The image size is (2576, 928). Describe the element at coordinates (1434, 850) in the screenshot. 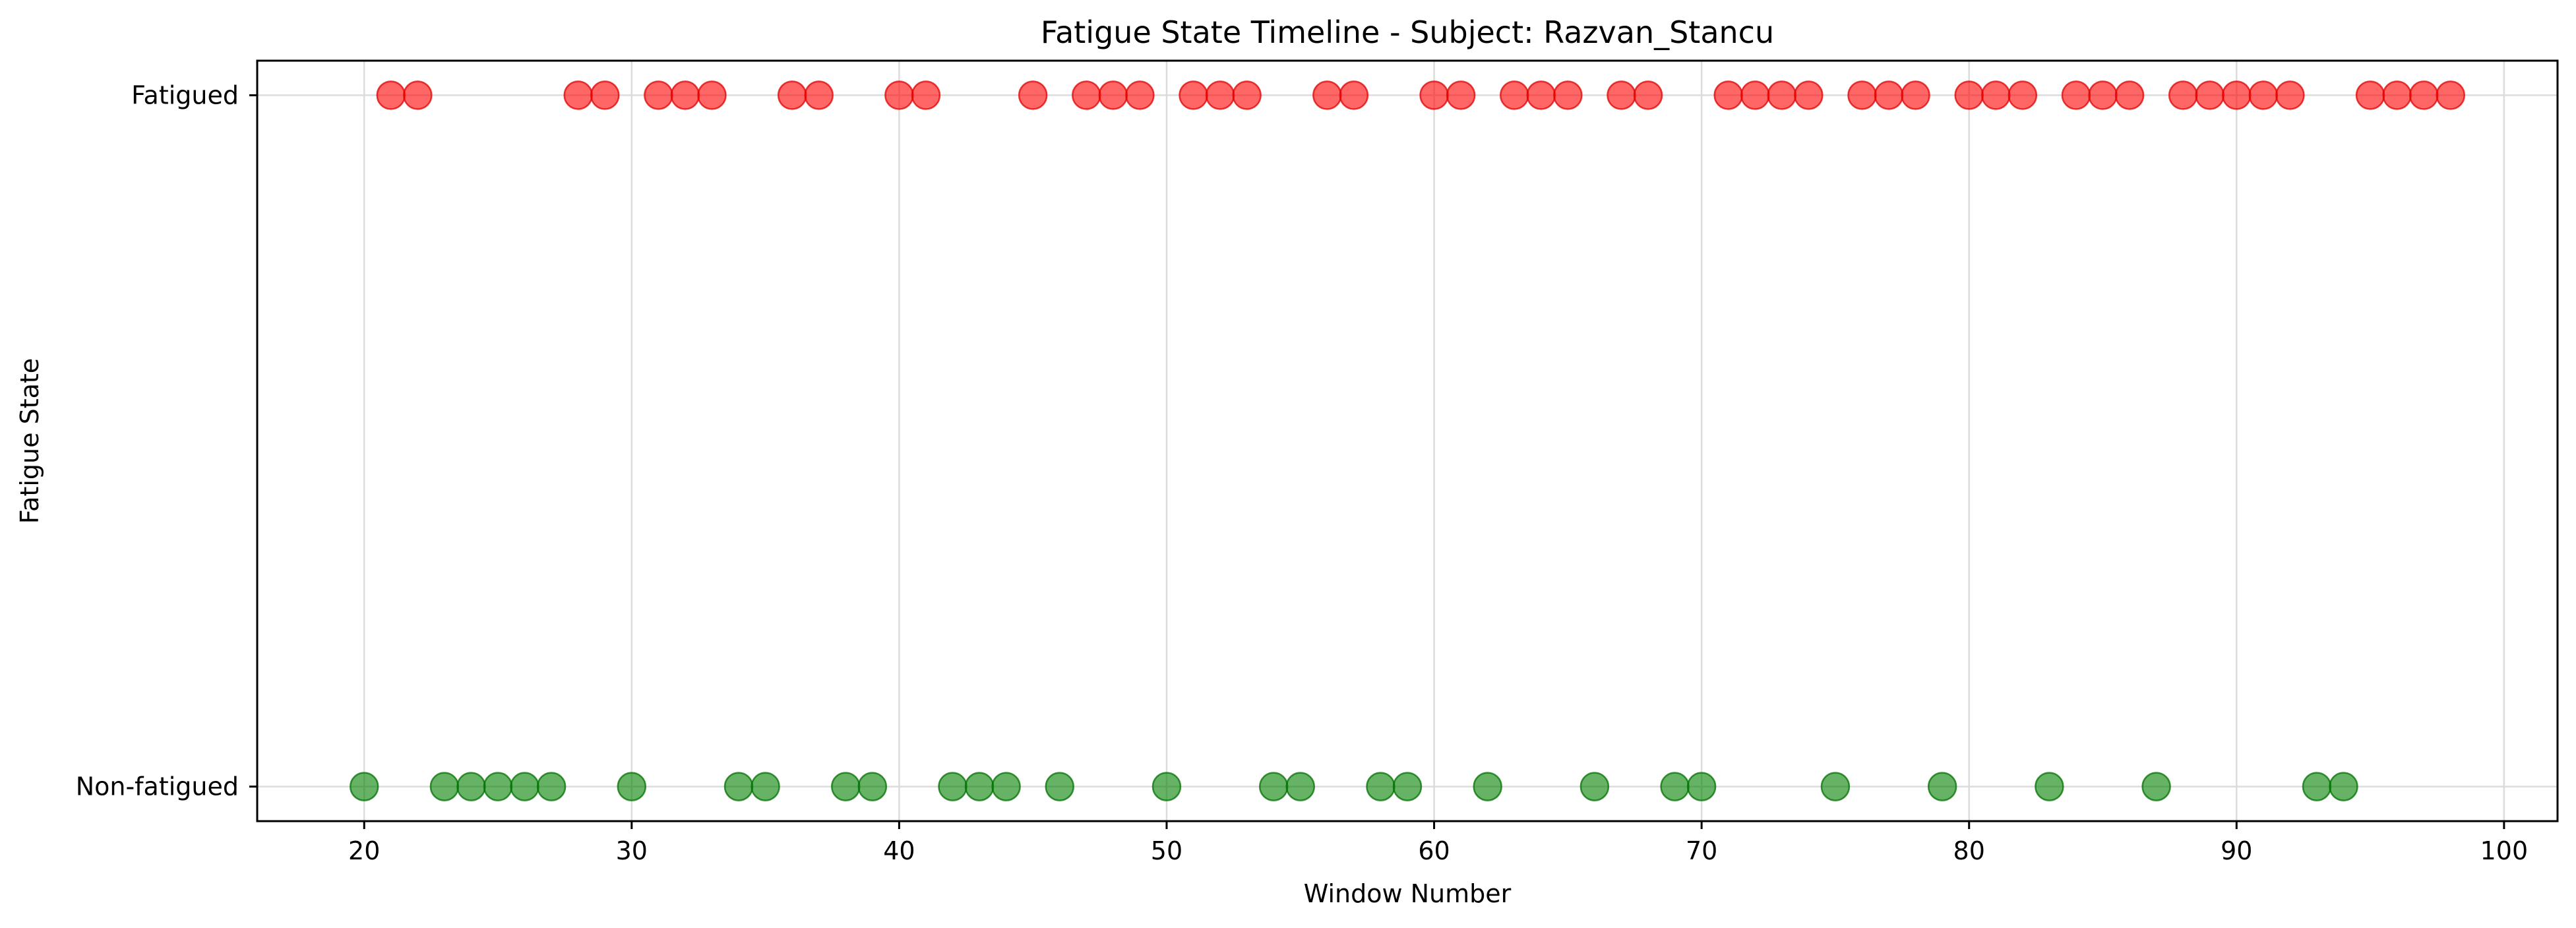

I see `x-tick-label: 60` at that location.